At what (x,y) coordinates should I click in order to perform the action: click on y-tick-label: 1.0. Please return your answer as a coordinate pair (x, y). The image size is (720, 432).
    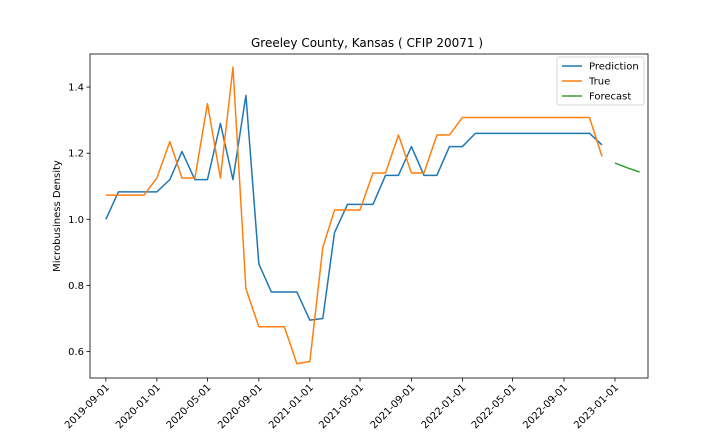
    Looking at the image, I should click on (76, 220).